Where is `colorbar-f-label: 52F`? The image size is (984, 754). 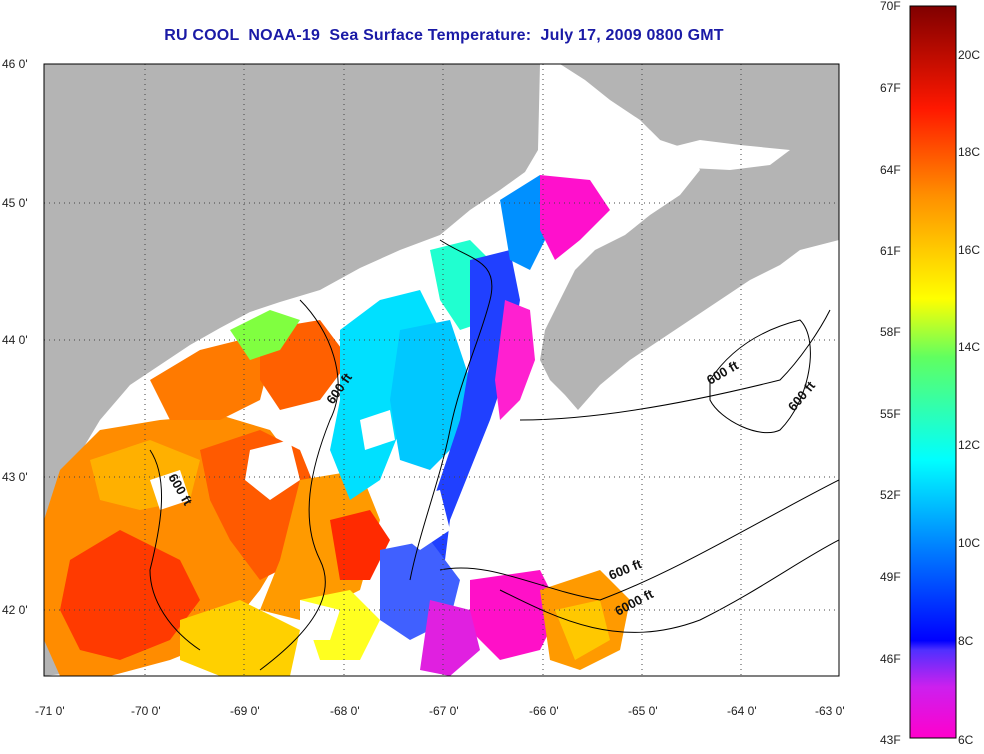
colorbar-f-label: 52F is located at coordinates (890, 495).